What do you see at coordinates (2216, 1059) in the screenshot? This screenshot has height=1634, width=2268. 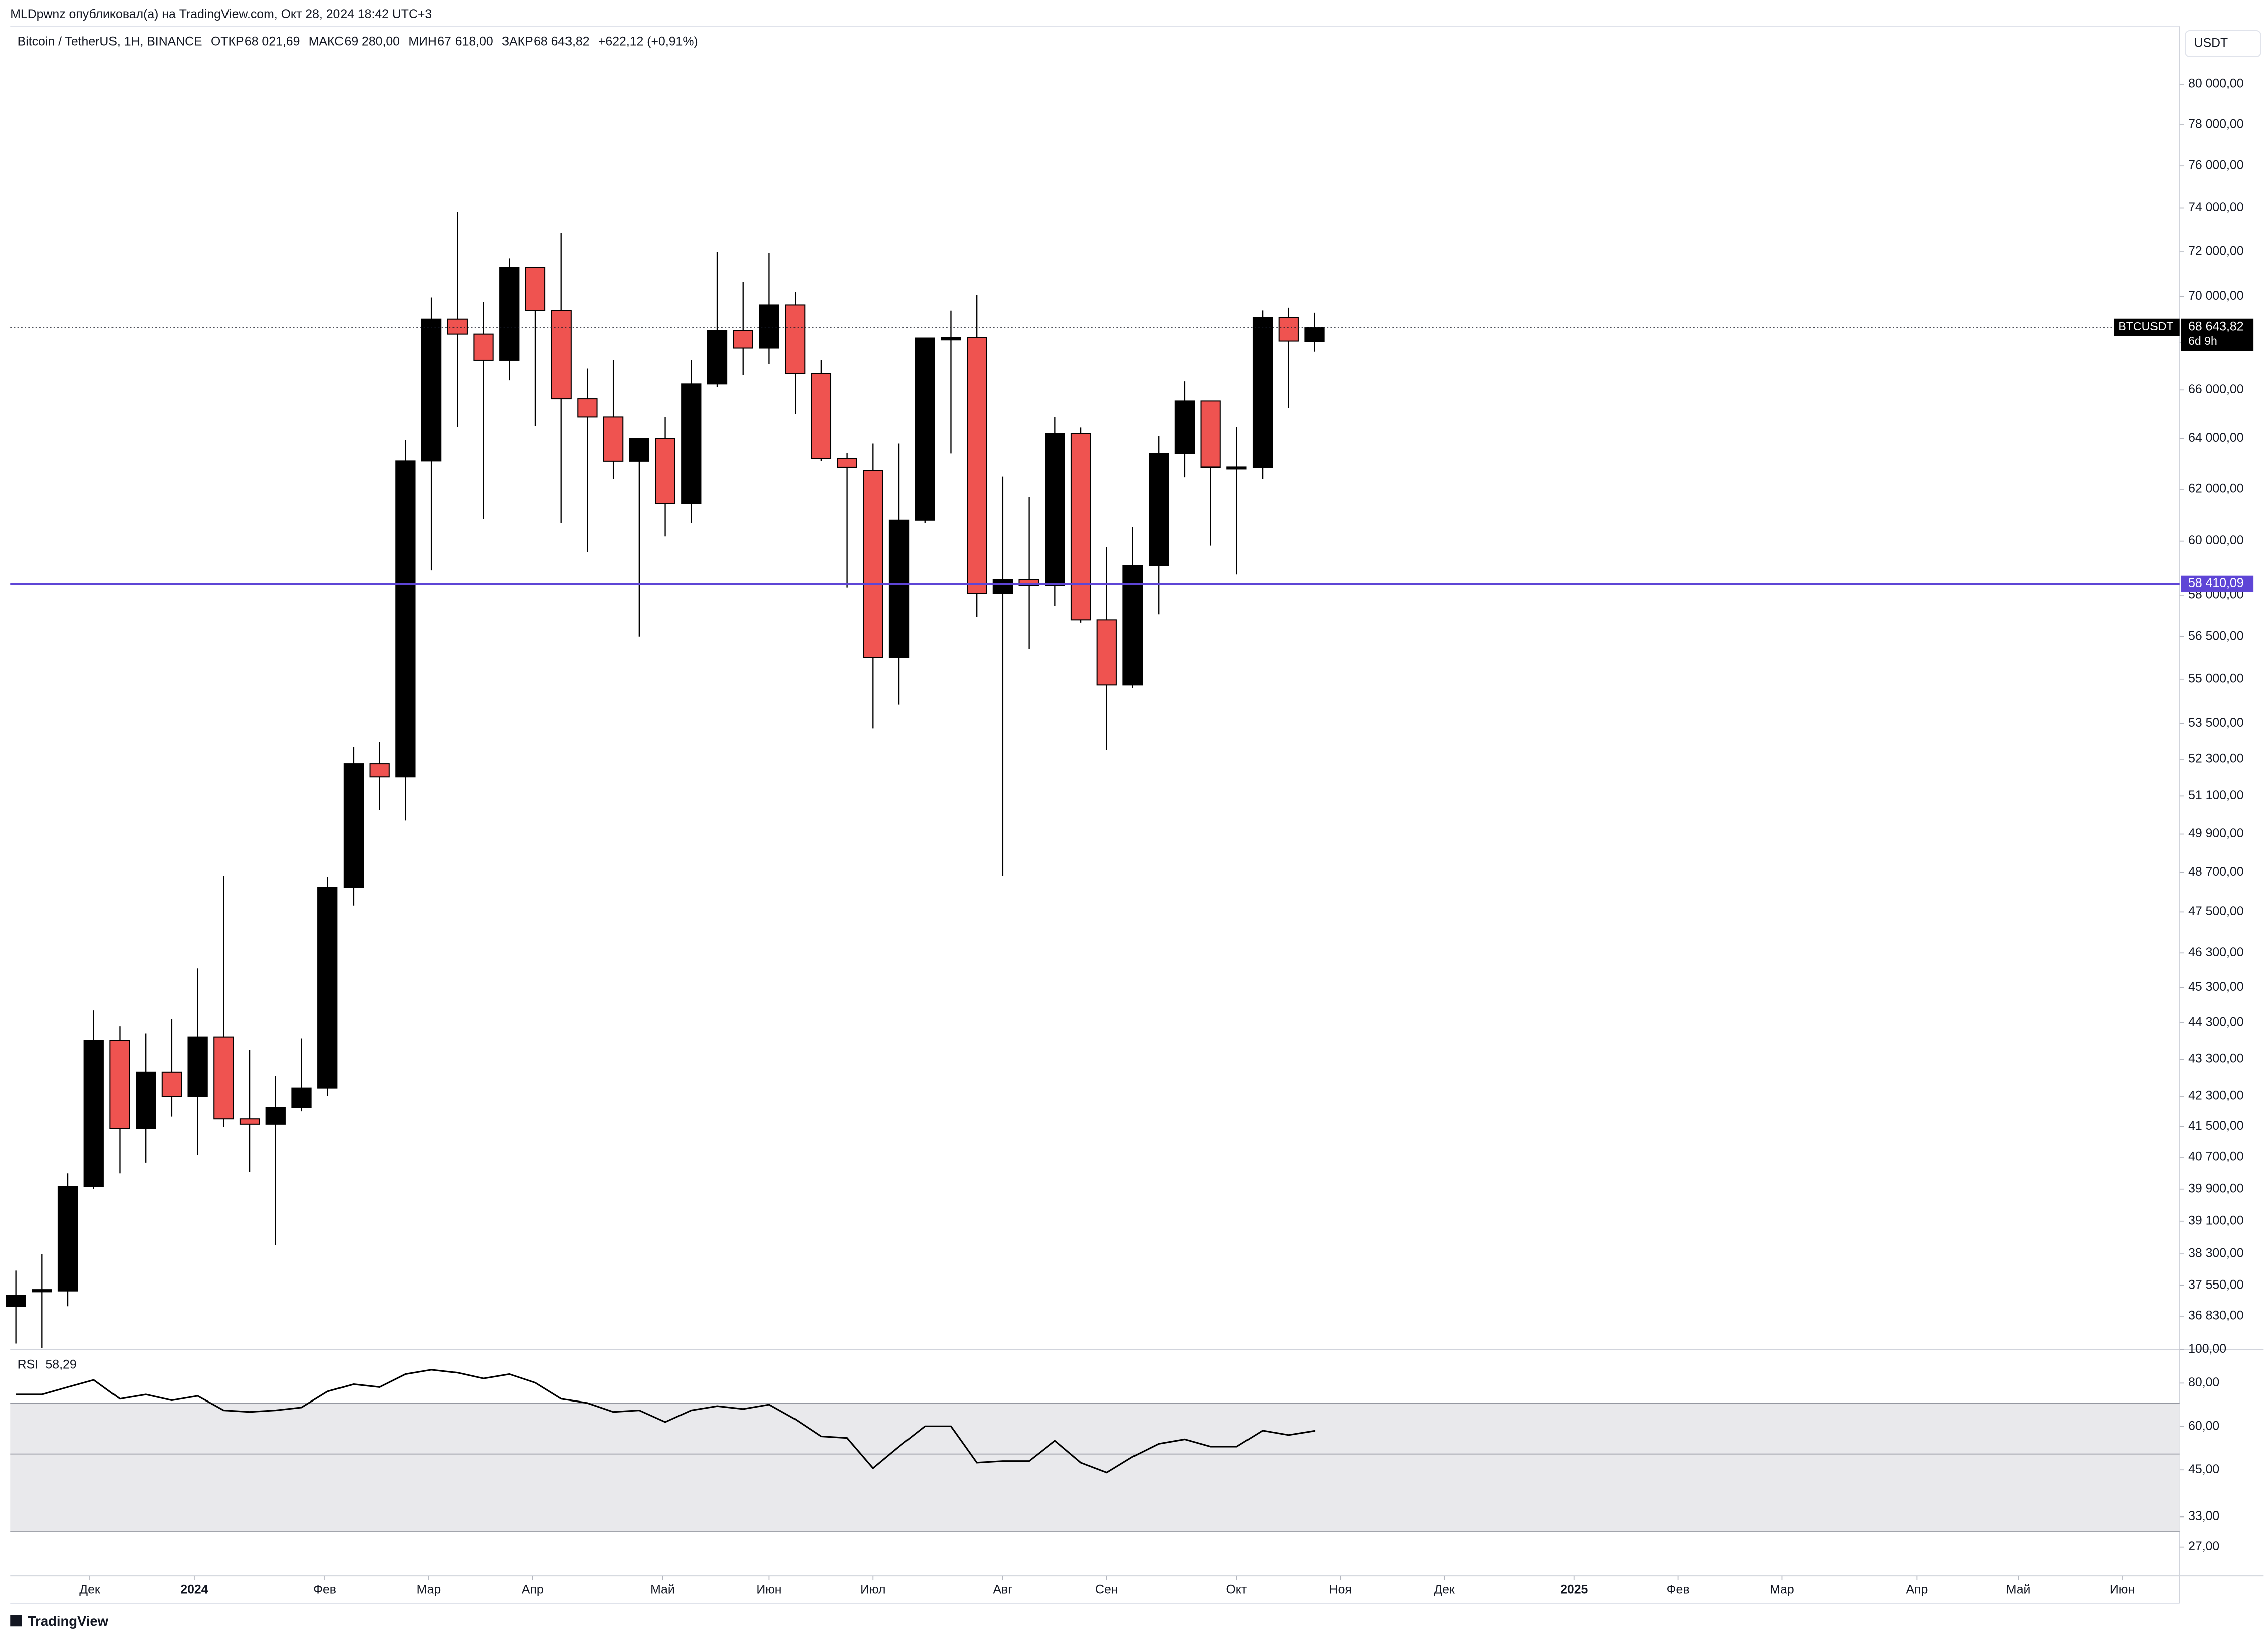 I see `y-tick-label: 43 300,00` at bounding box center [2216, 1059].